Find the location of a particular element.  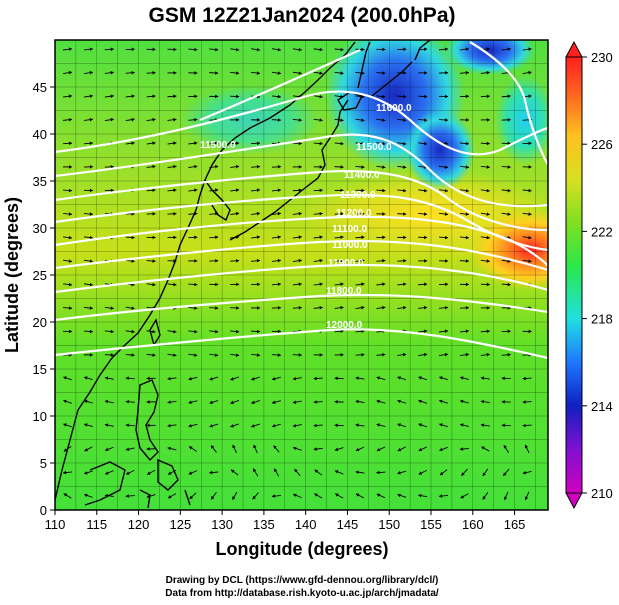

contour-label: 11900.0 is located at coordinates (346, 263).